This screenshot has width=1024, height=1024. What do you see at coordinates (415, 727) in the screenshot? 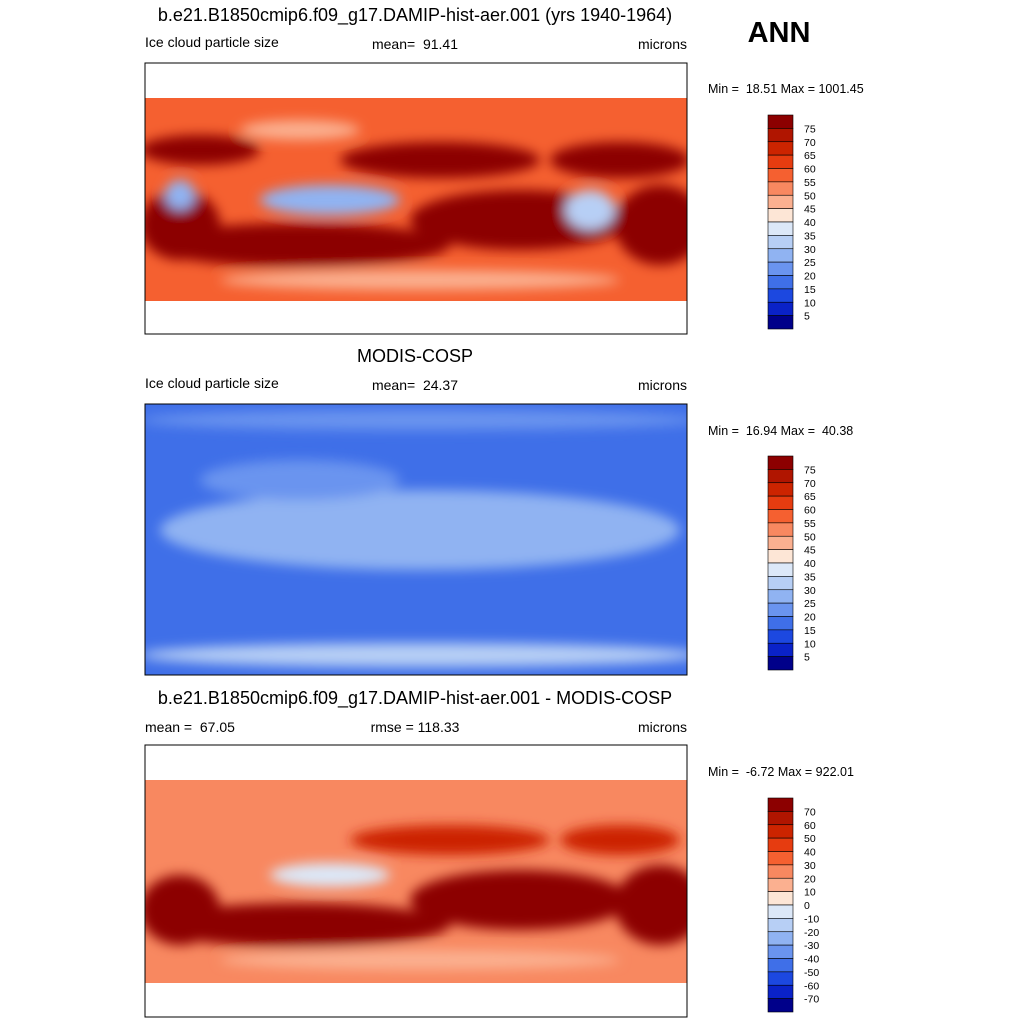
I see `rmse-label: rmse = 118.33` at bounding box center [415, 727].